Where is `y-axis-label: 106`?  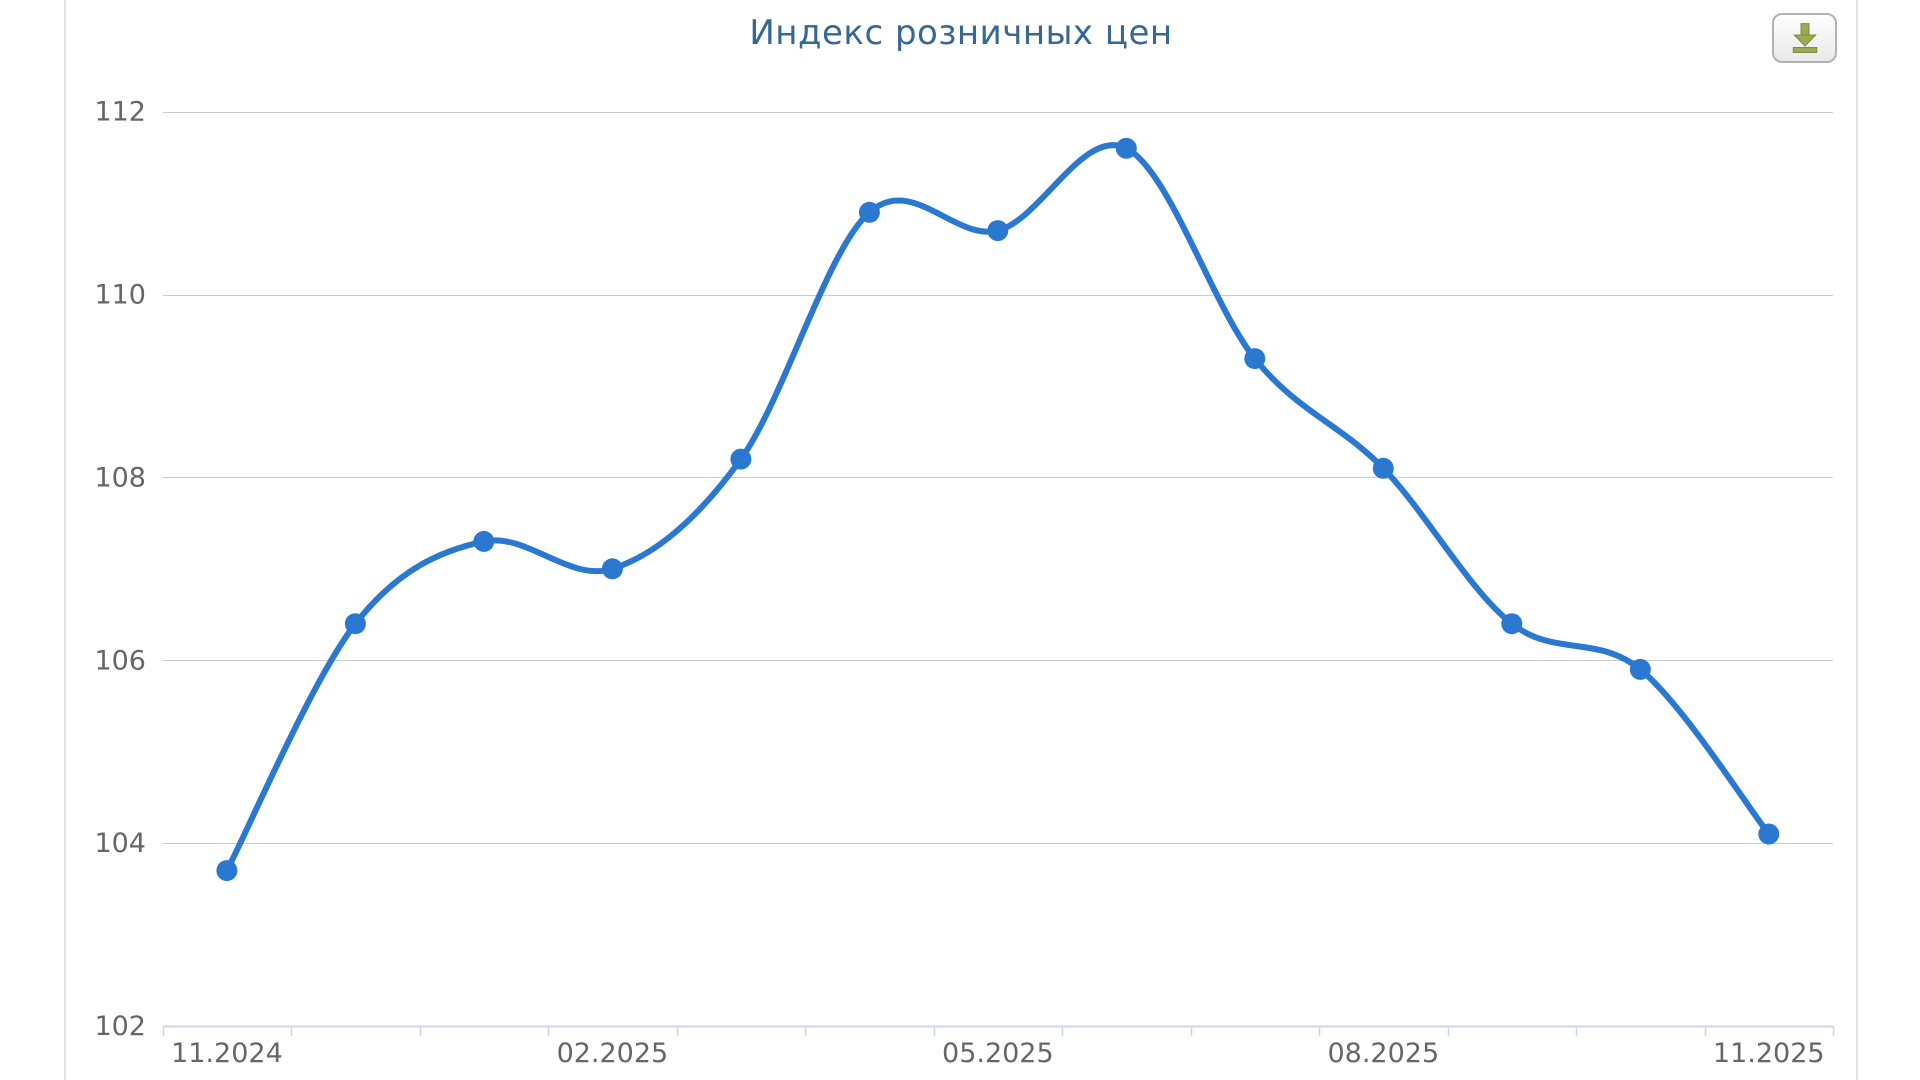
y-axis-label: 106 is located at coordinates (120, 660).